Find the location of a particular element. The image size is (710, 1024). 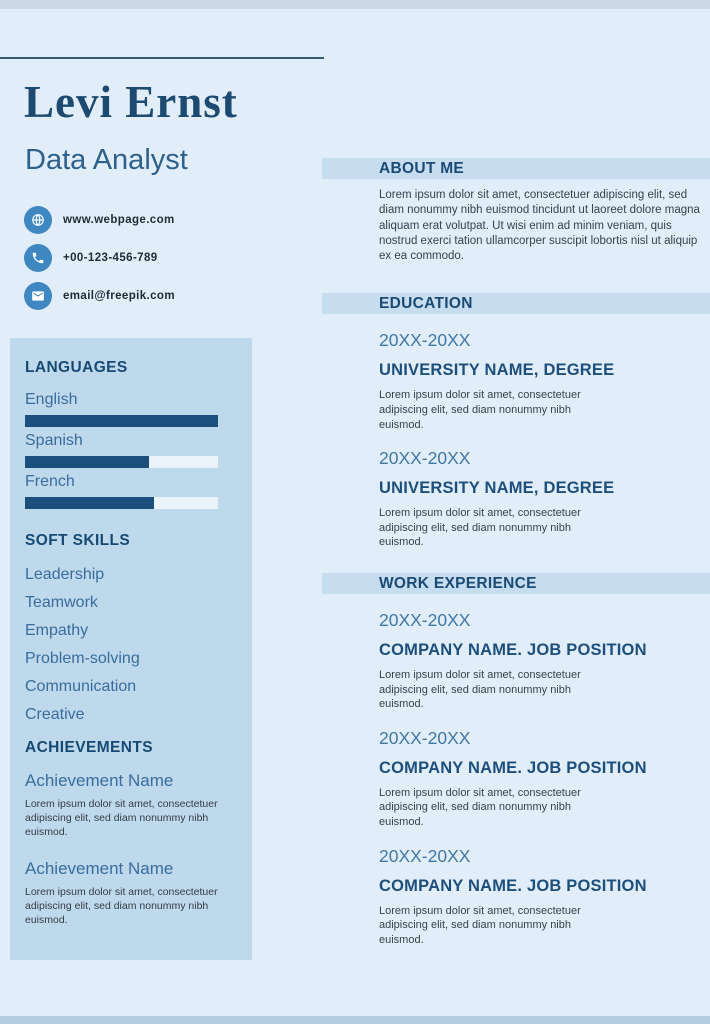

language-item: English is located at coordinates (138, 408).